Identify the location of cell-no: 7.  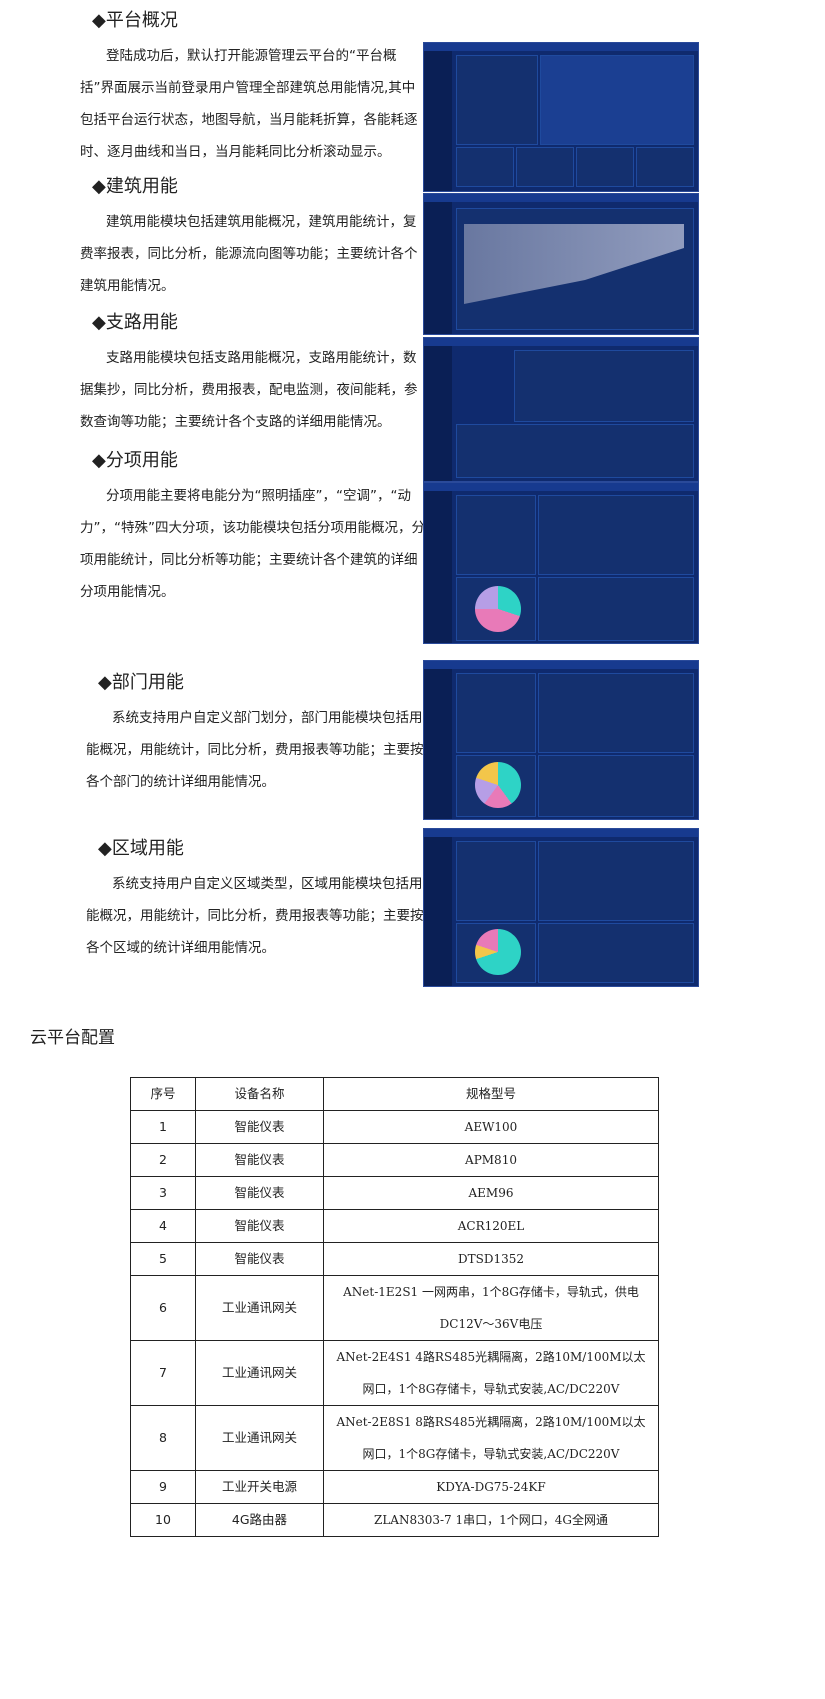
(163, 1373).